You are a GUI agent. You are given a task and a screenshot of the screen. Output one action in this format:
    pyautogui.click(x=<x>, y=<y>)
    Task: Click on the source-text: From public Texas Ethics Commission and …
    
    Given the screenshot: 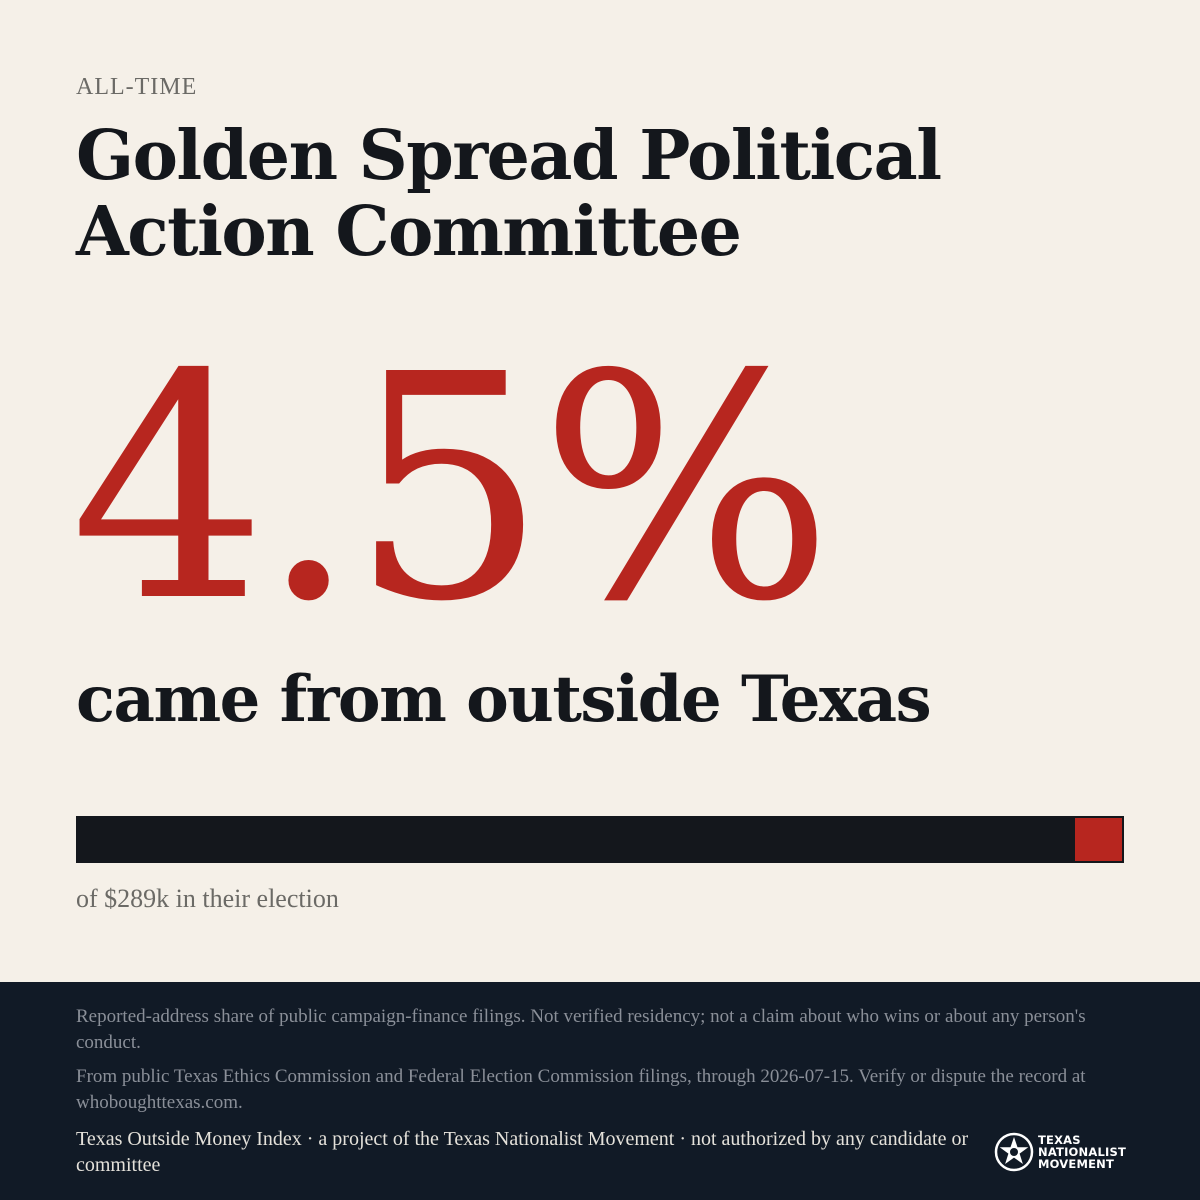 What is the action you would take?
    pyautogui.click(x=581, y=1089)
    